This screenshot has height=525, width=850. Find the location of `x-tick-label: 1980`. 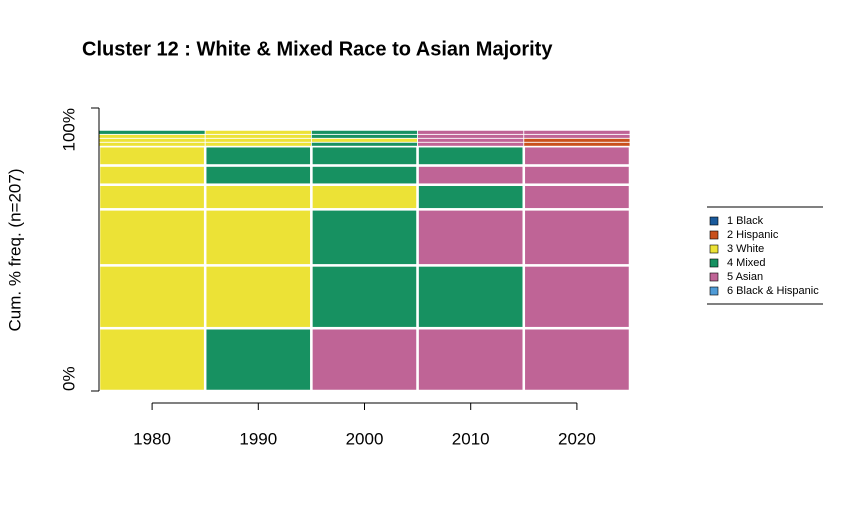

x-tick-label: 1980 is located at coordinates (152, 438).